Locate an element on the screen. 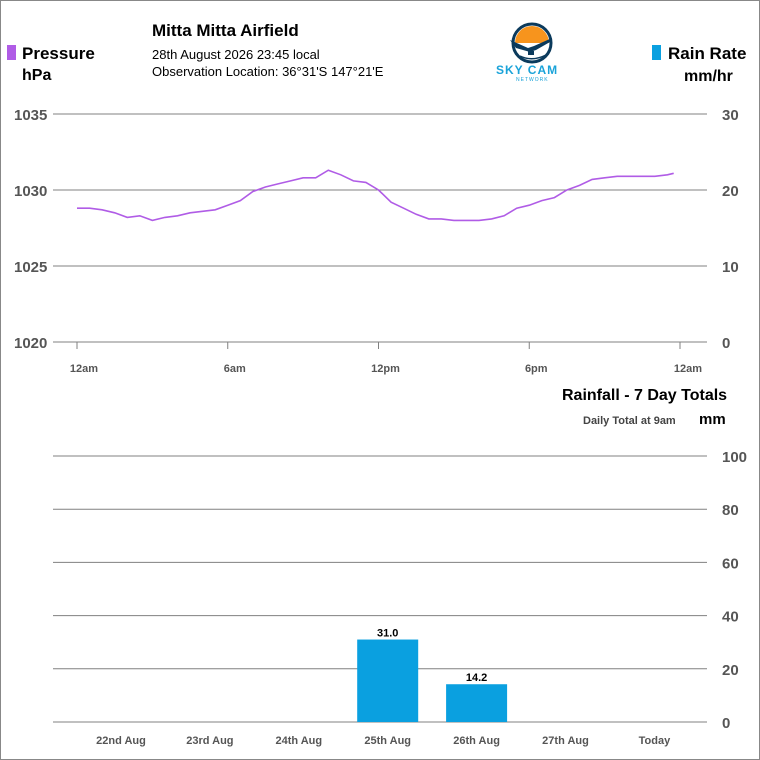 Image resolution: width=760 pixels, height=760 pixels. observation-location: Observation Location: 36°31'S 147°21'E is located at coordinates (268, 71).